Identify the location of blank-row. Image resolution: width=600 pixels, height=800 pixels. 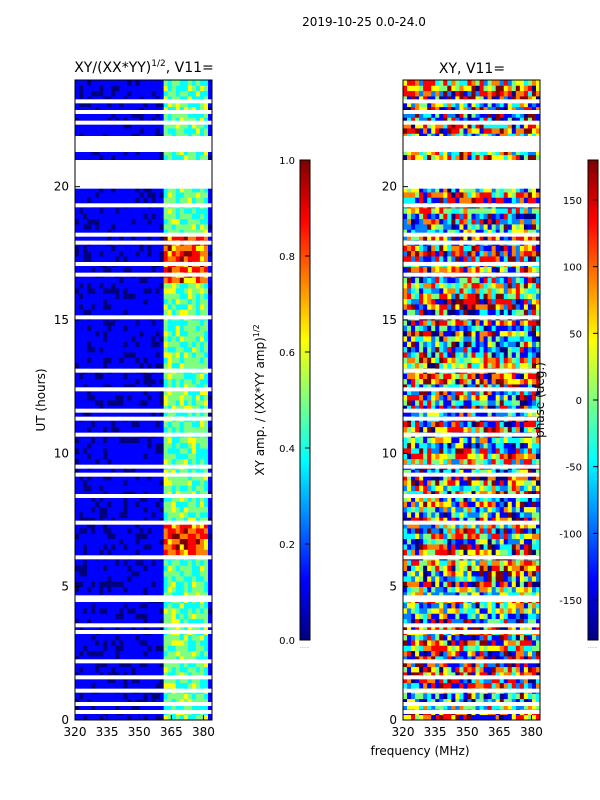
(143, 410).